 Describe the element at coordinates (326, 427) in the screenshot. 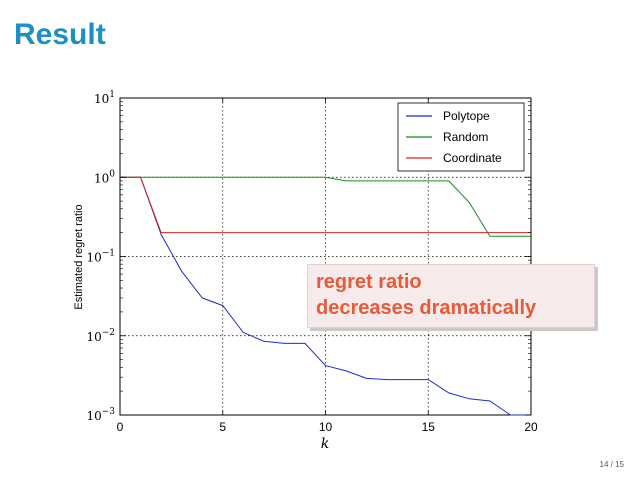

I see `x-tick-label: 10` at that location.